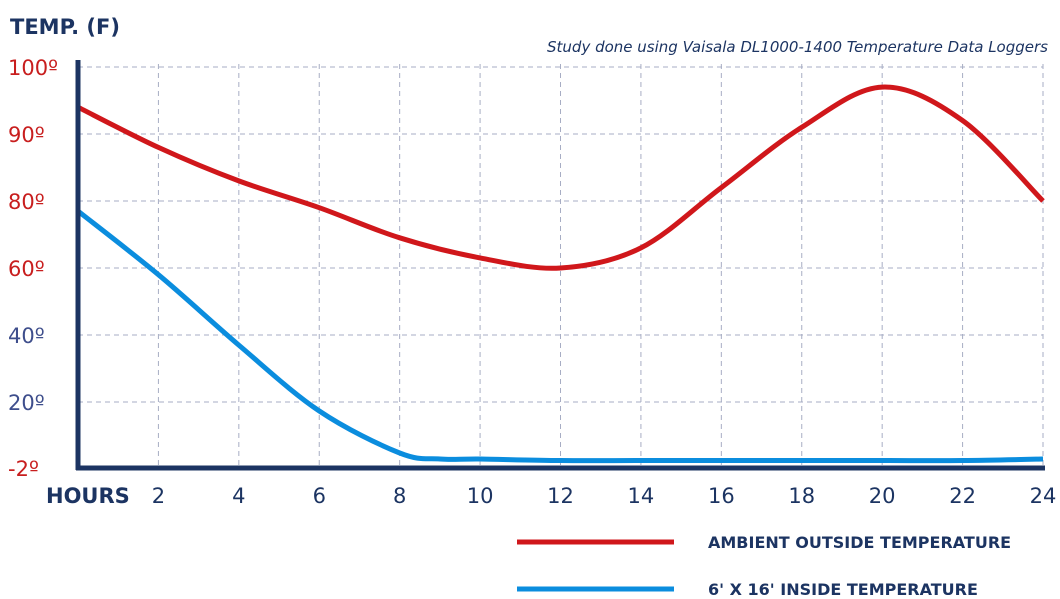 The width and height of the screenshot is (1060, 599). Describe the element at coordinates (399, 496) in the screenshot. I see `x-tick-label: 8` at that location.